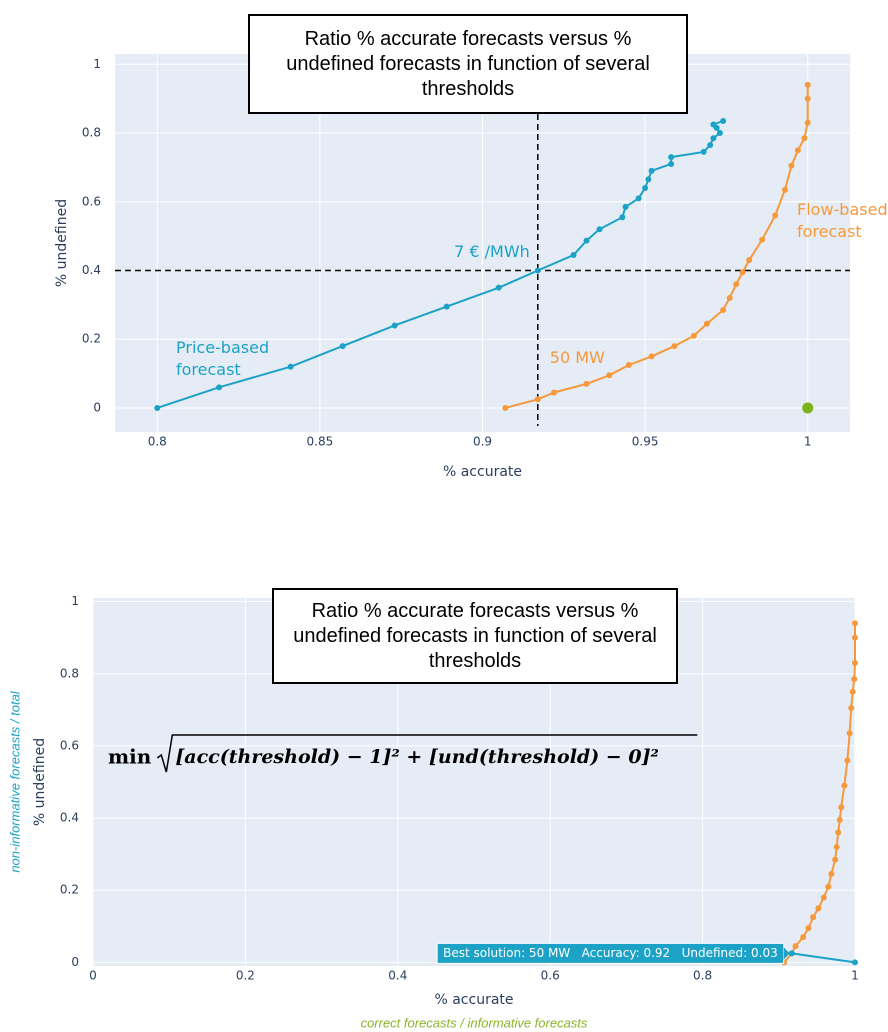 This screenshot has height=1032, width=888. What do you see at coordinates (14, 781) in the screenshot?
I see `y-note: non-informative forecasts / total` at bounding box center [14, 781].